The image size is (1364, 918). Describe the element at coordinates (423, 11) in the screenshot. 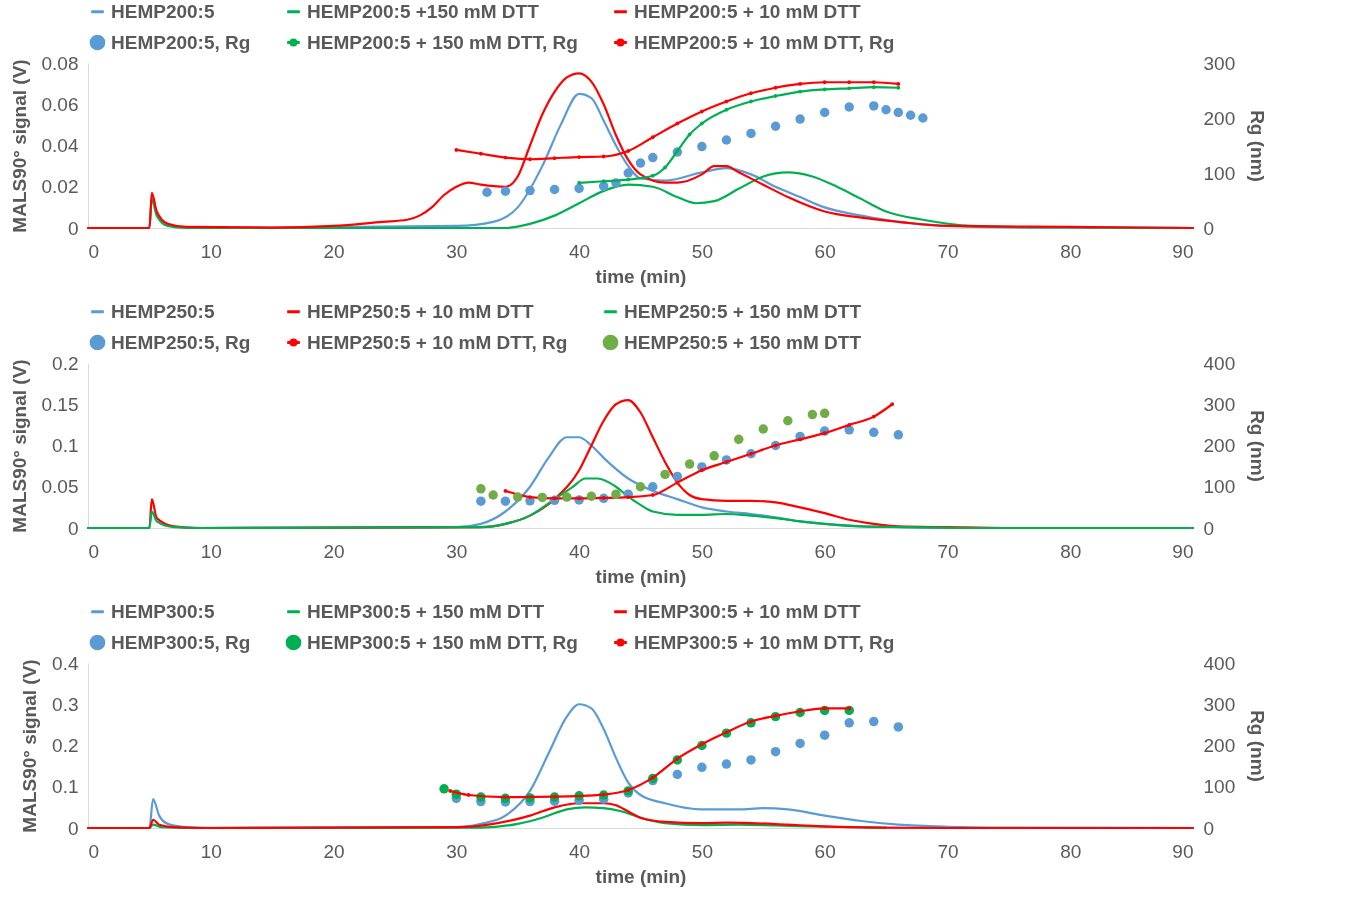

I see `legend-label: HEMP200:5 +150 mM DTT` at that location.